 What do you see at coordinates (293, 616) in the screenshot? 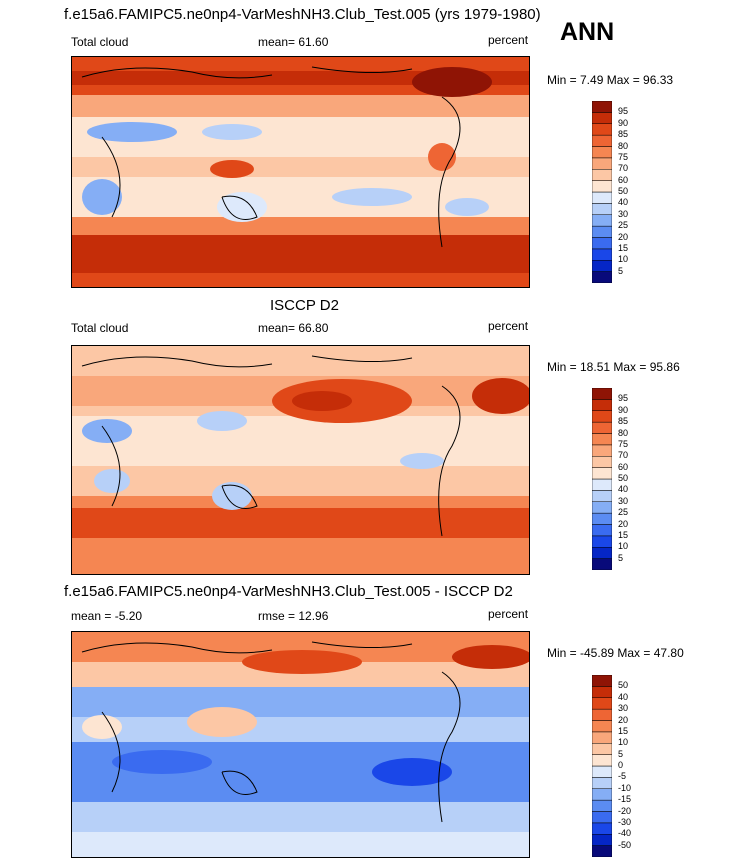
I see `panel3-rmse: rmse = 12.96` at bounding box center [293, 616].